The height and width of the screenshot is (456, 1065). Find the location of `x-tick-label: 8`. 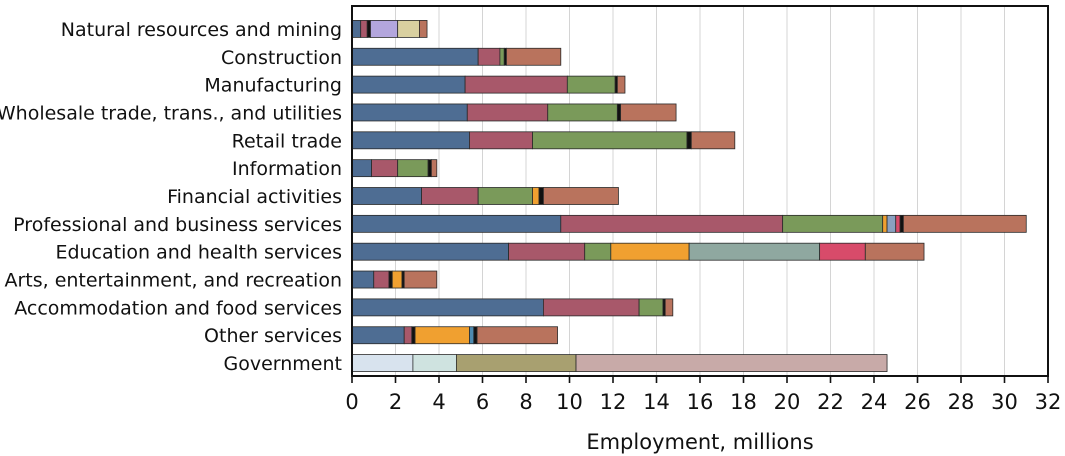

x-tick-label: 8 is located at coordinates (525, 402).